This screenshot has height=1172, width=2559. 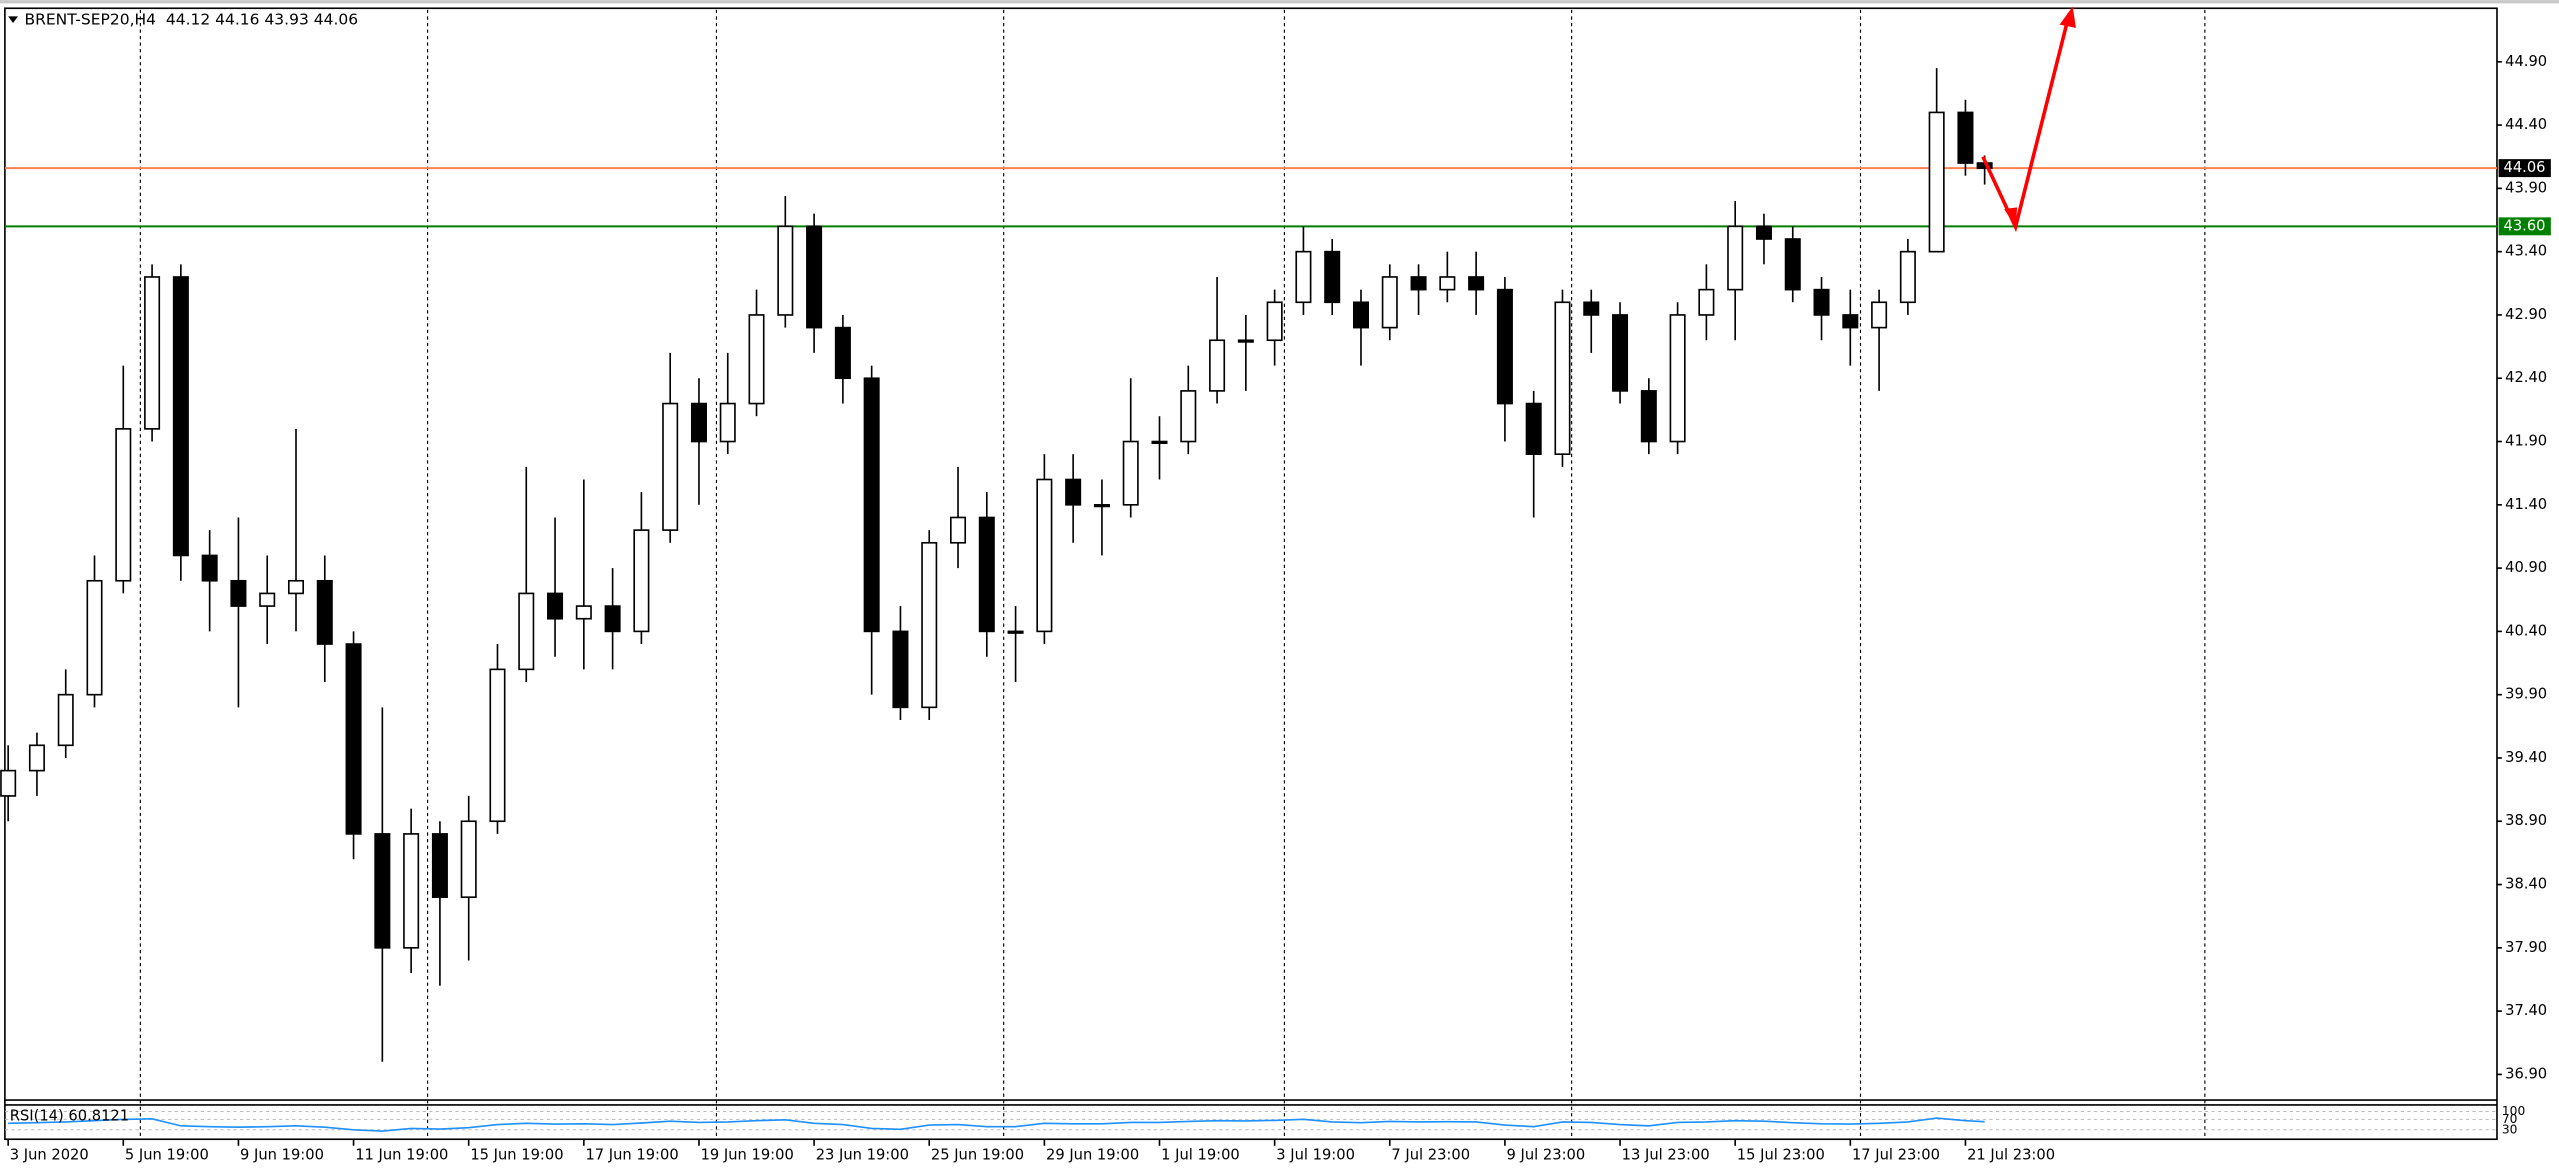 I want to click on quote: 44.12 44.16 43.93 44.06, so click(x=262, y=19).